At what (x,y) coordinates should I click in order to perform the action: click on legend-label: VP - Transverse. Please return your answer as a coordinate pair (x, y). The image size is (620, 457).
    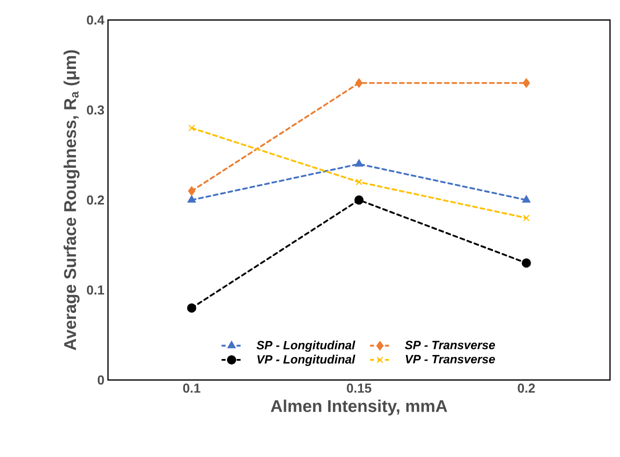
    Looking at the image, I should click on (450, 359).